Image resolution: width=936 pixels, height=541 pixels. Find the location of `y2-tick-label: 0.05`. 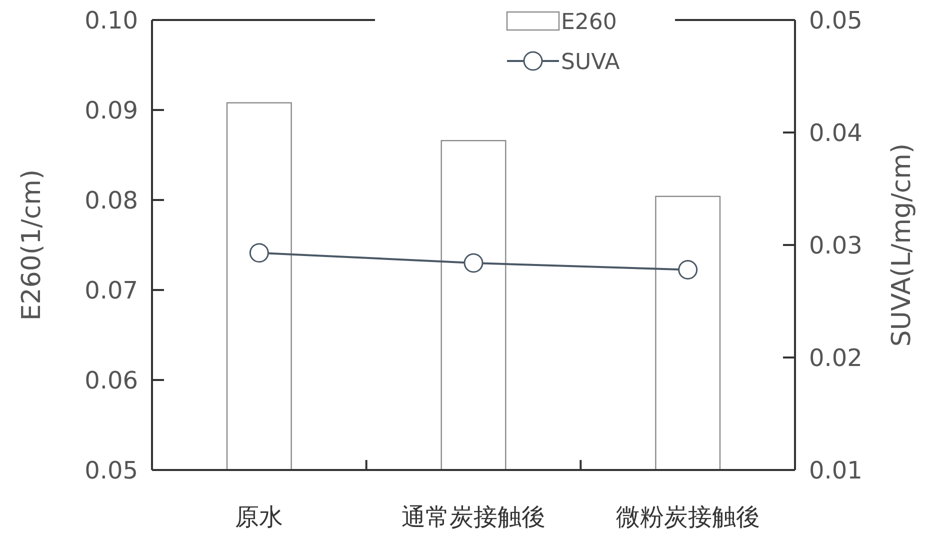

y2-tick-label: 0.05 is located at coordinates (835, 20).